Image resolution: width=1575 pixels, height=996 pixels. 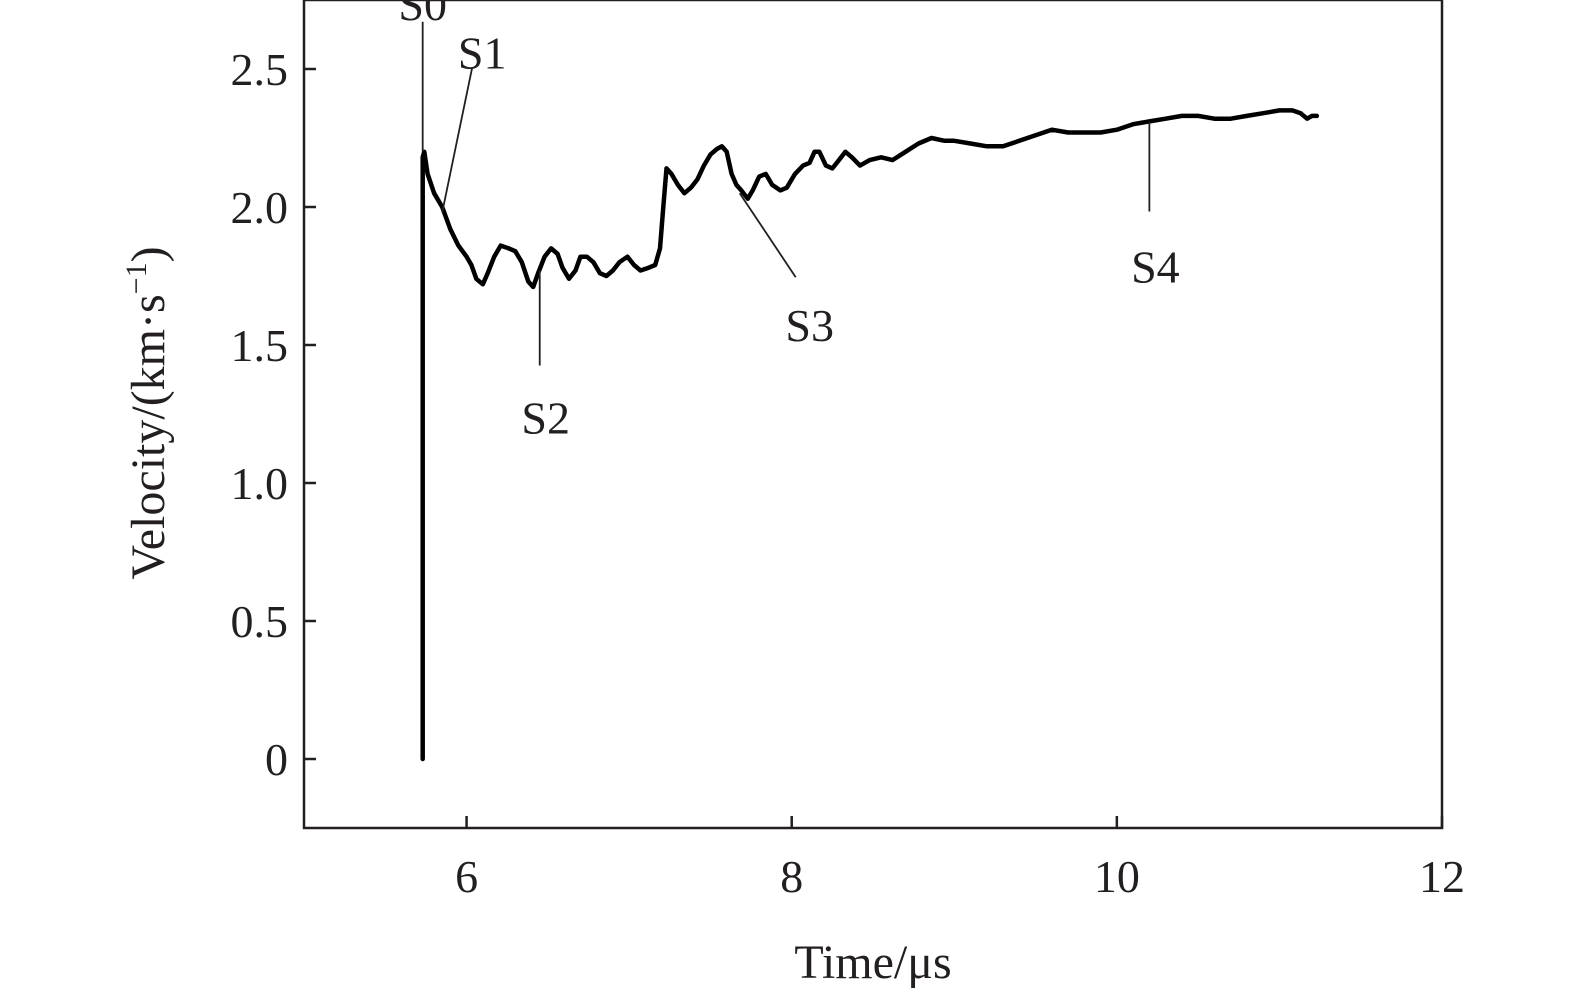 What do you see at coordinates (1117, 876) in the screenshot?
I see `x-tick-label-10: 10` at bounding box center [1117, 876].